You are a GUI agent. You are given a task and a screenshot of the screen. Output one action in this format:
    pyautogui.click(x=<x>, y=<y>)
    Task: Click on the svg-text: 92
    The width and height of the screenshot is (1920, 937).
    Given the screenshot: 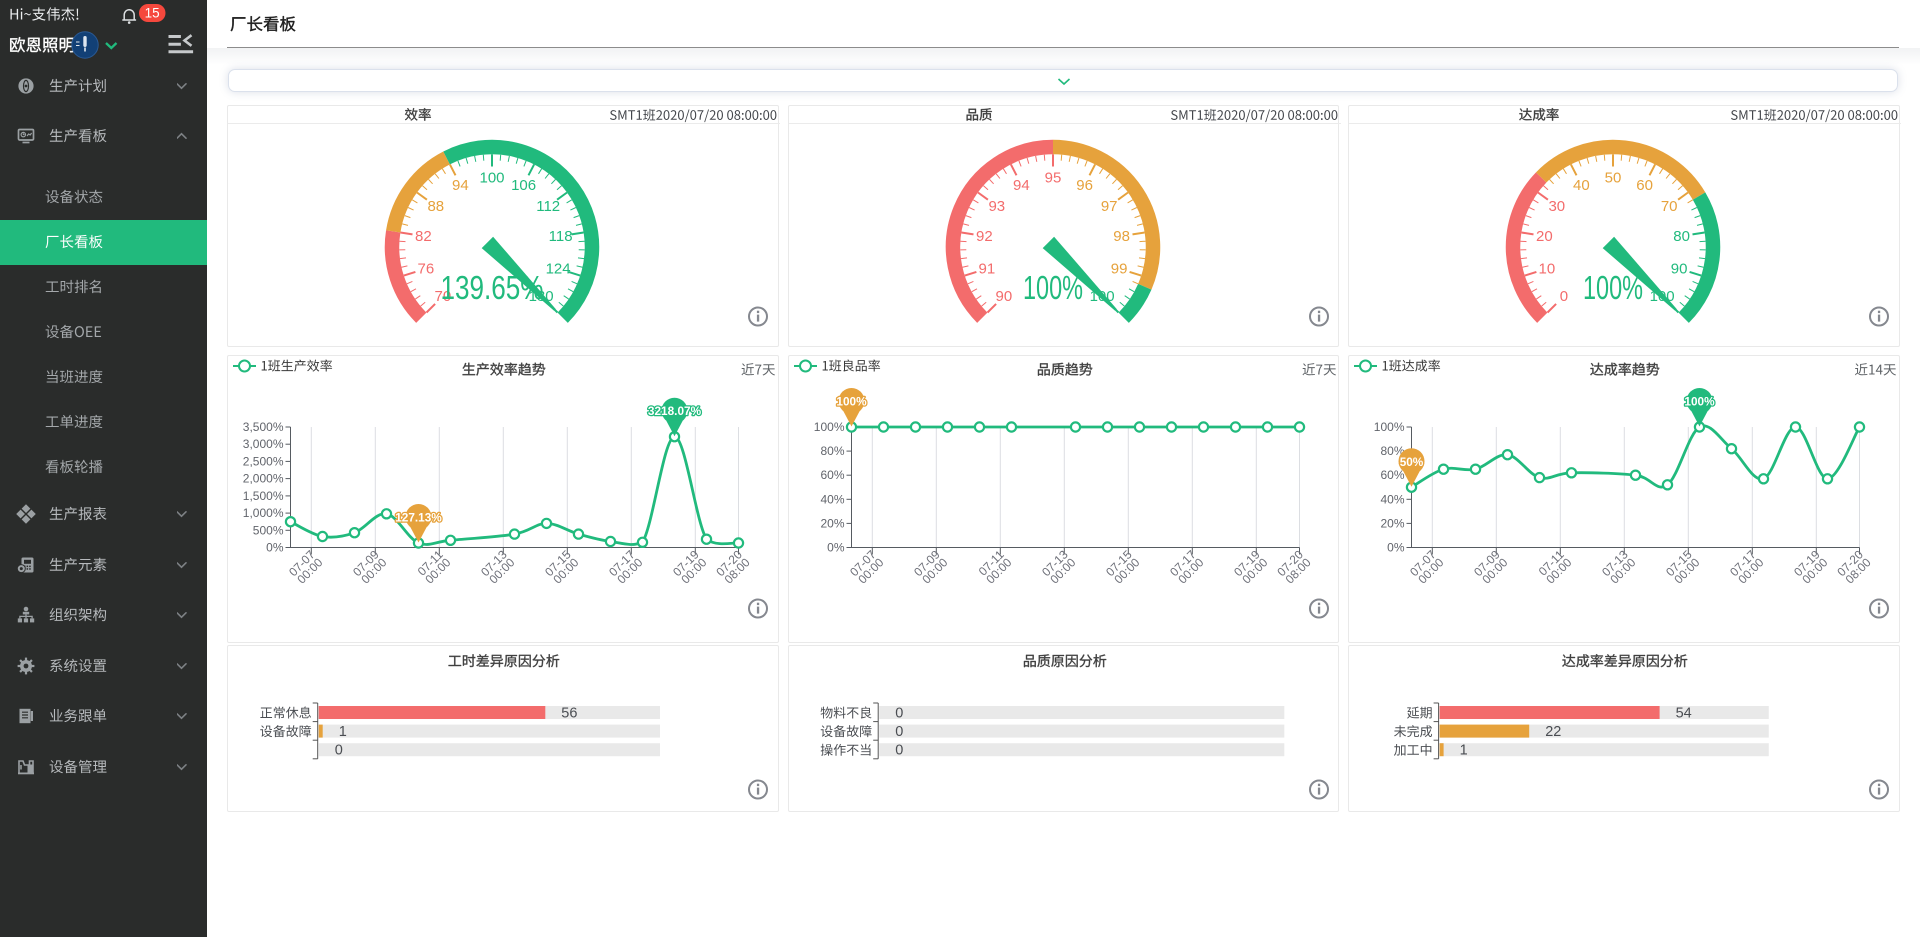 What is the action you would take?
    pyautogui.click(x=984, y=236)
    